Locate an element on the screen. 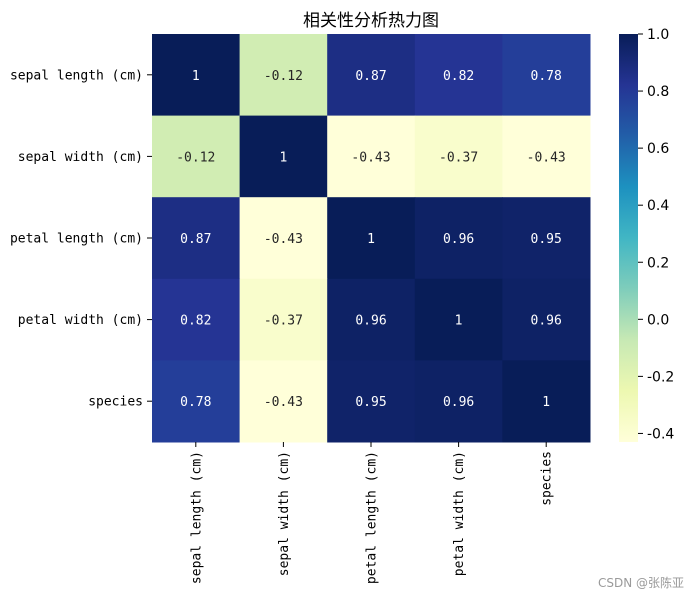 This screenshot has width=692, height=597. x-tick-label: petal length (cm) is located at coordinates (372, 517).